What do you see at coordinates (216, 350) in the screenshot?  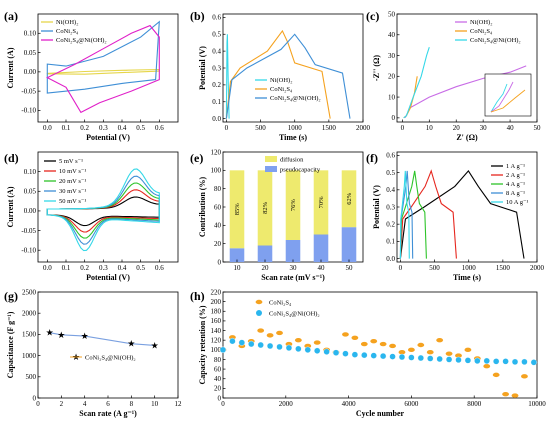 I see `y-tick-label: 100` at bounding box center [216, 350].